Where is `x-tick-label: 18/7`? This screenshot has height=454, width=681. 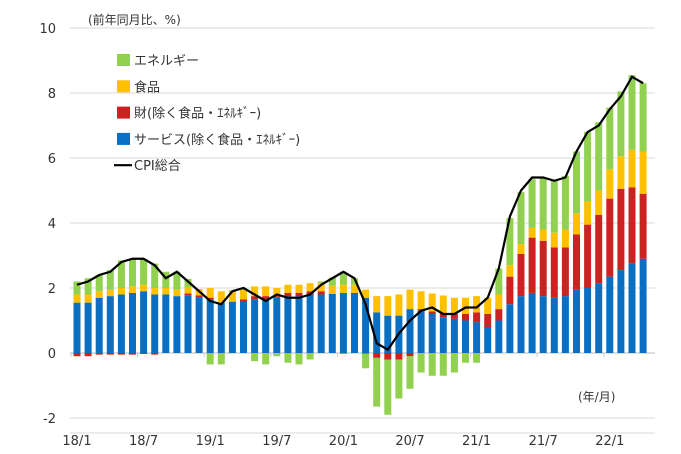 x-tick-label: 18/7 is located at coordinates (143, 441).